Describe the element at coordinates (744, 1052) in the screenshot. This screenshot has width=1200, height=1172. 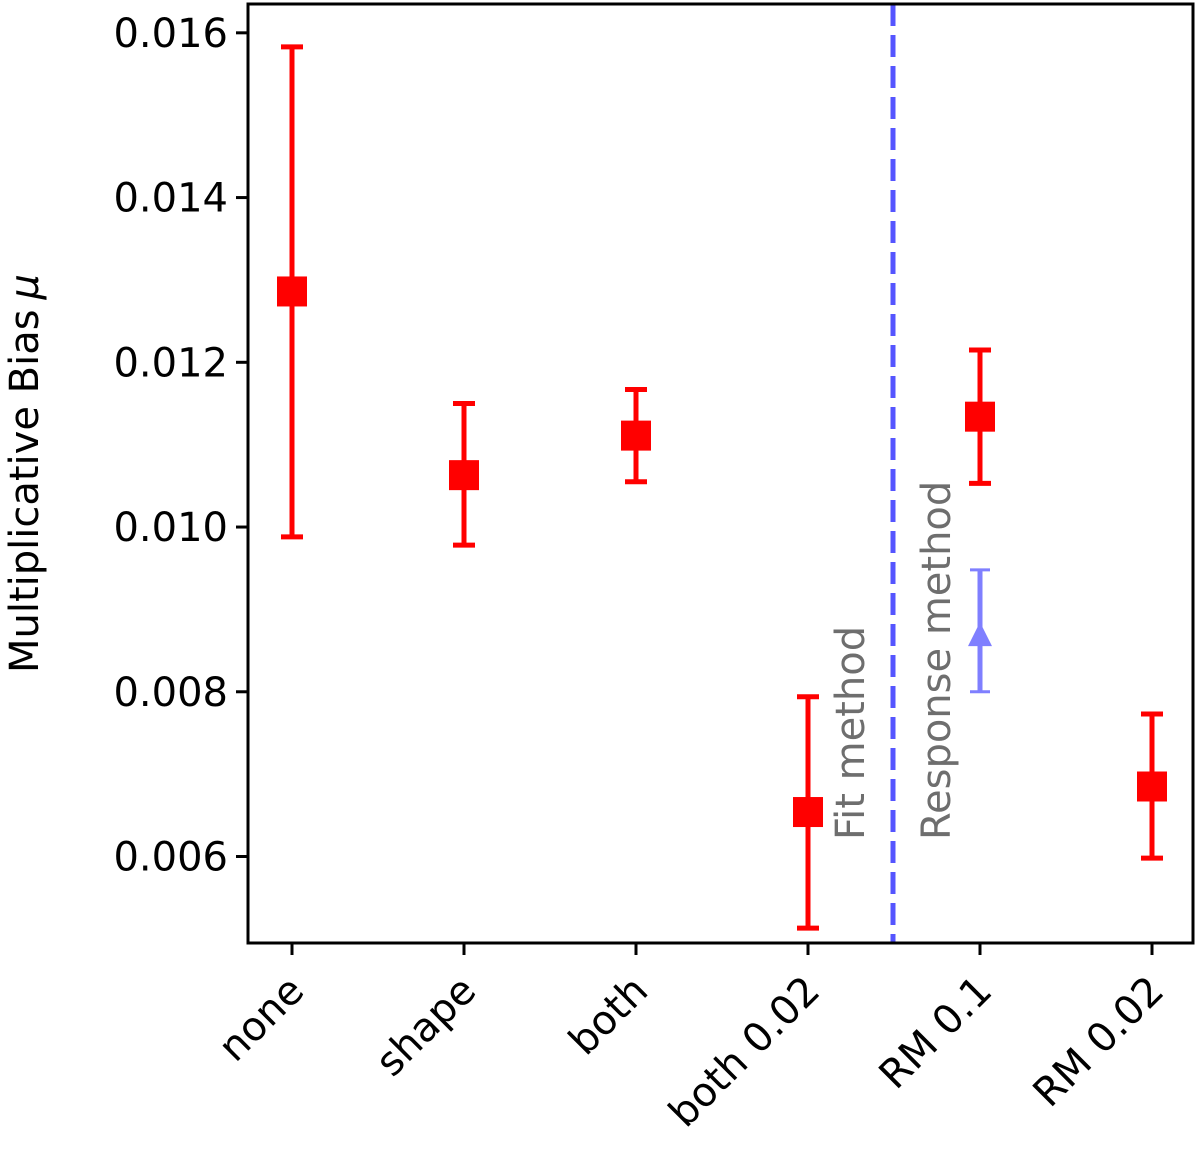
I see `x-tick-label: both 0.02` at that location.